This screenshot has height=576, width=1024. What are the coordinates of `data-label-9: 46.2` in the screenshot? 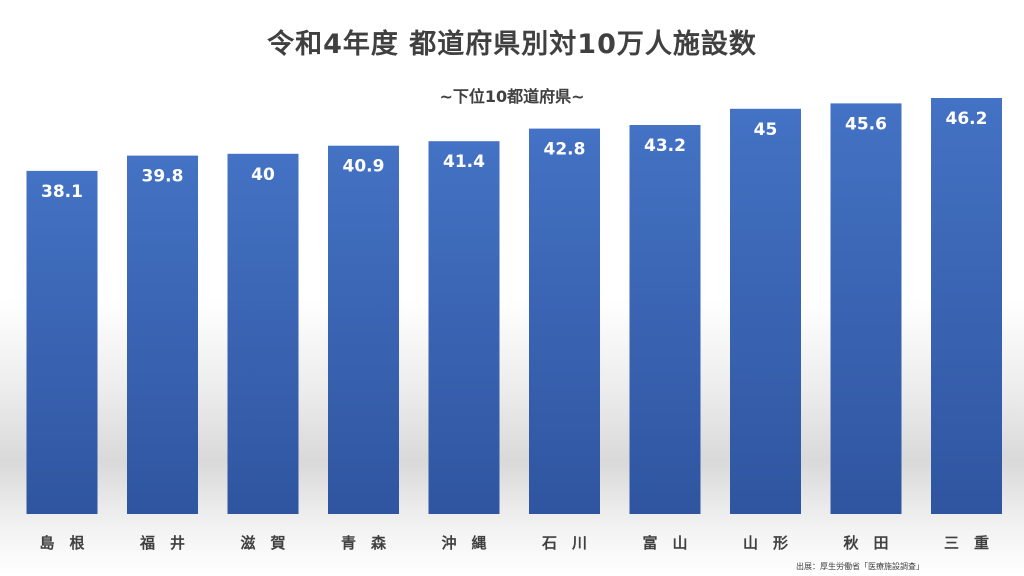 It's located at (967, 119).